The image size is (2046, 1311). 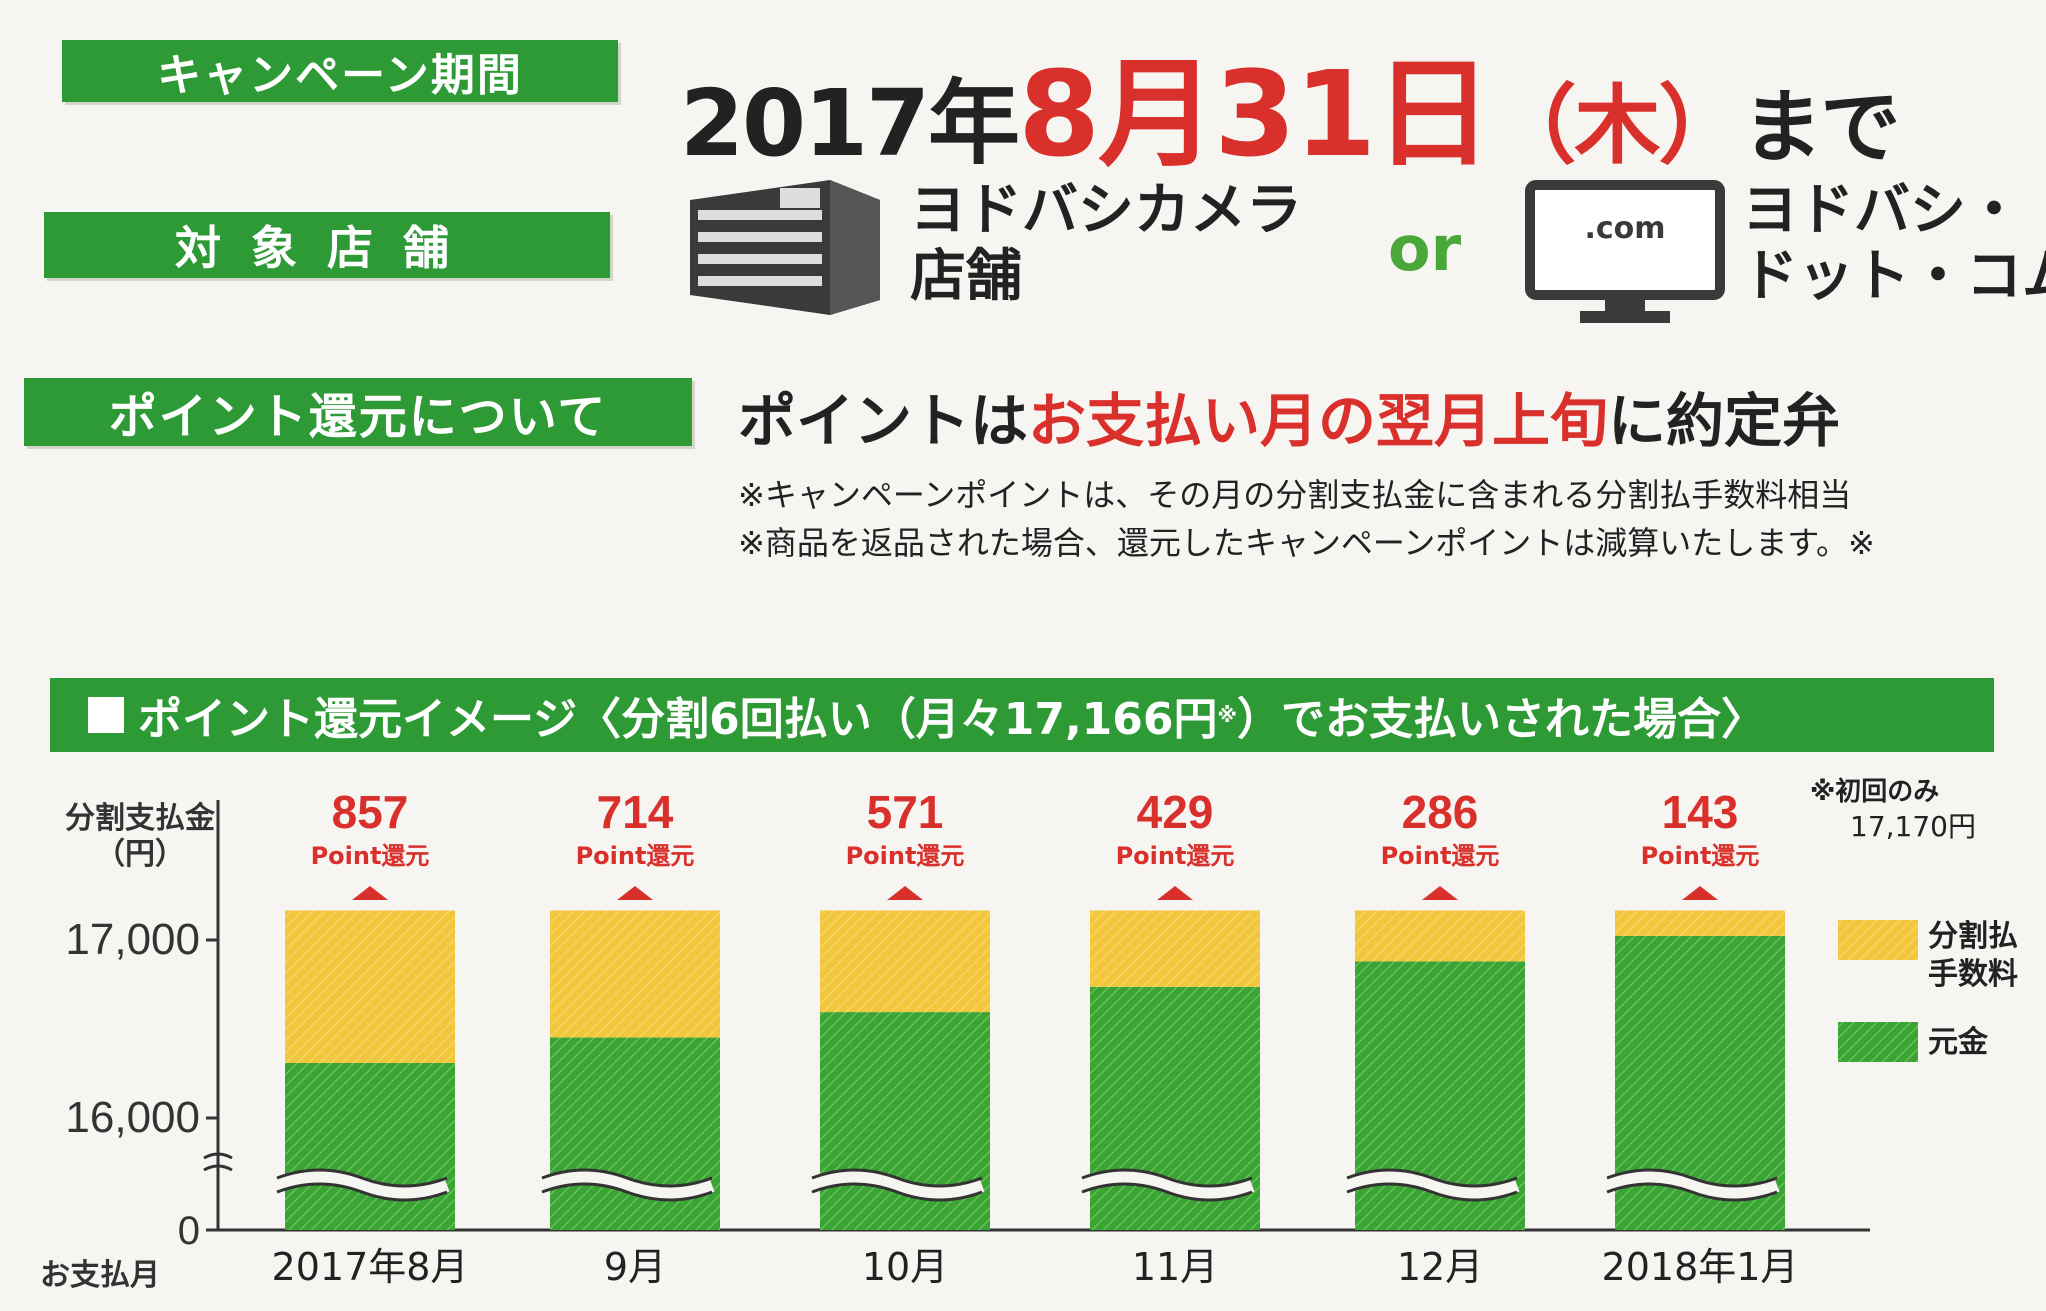 What do you see at coordinates (1306, 541) in the screenshot?
I see `note-returns: ※商品を返品された場合、還元したキャンペーンポイントは減算いたします。※` at bounding box center [1306, 541].